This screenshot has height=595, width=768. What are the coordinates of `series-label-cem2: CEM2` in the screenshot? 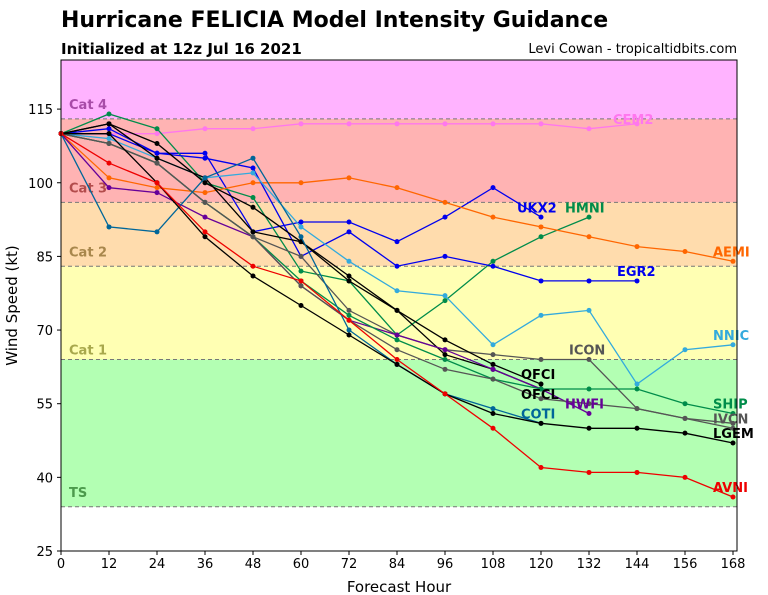 It's located at (633, 120).